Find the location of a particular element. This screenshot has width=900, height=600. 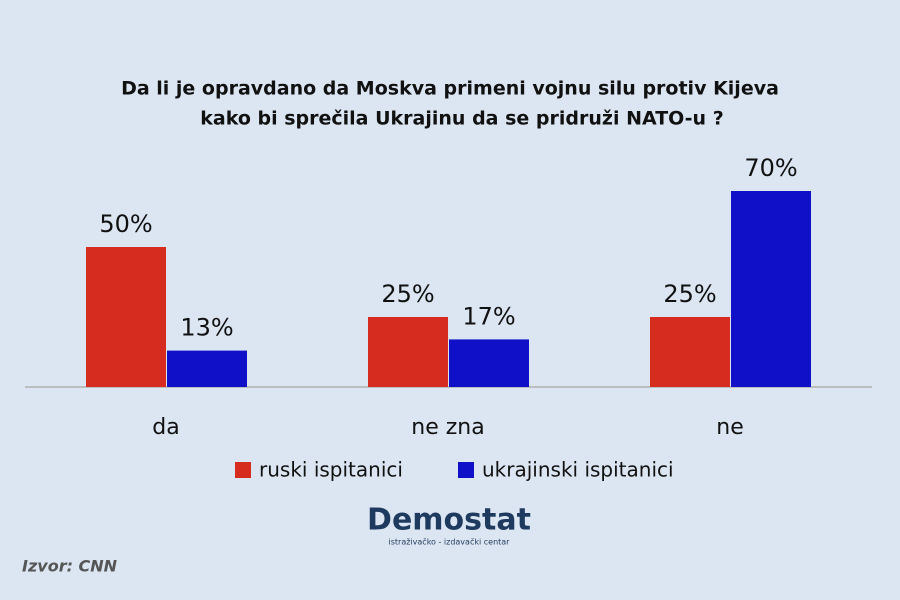

logo-tagline: istraživačko - izdavački centar is located at coordinates (450, 542).